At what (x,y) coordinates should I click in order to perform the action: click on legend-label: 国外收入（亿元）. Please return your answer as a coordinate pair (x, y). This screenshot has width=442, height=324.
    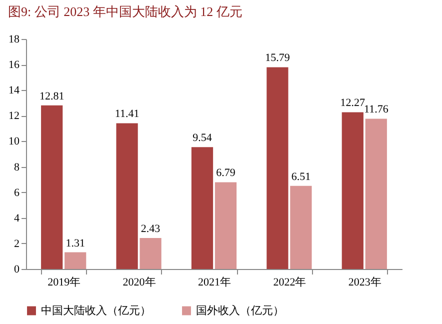
    Looking at the image, I should click on (240, 310).